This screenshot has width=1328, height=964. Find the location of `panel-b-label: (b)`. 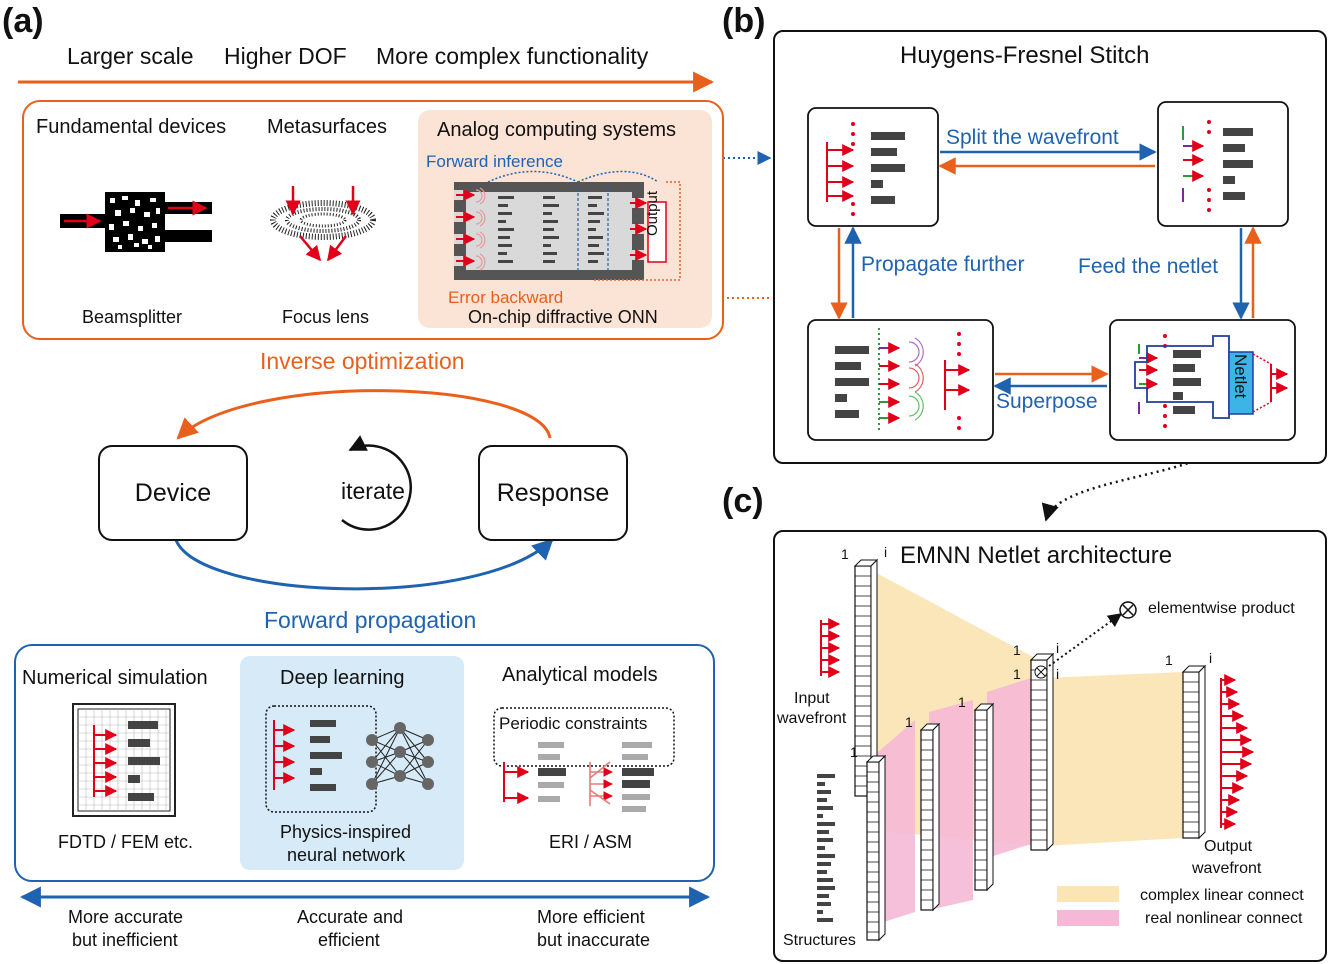

panel-b-label: (b) is located at coordinates (744, 21).